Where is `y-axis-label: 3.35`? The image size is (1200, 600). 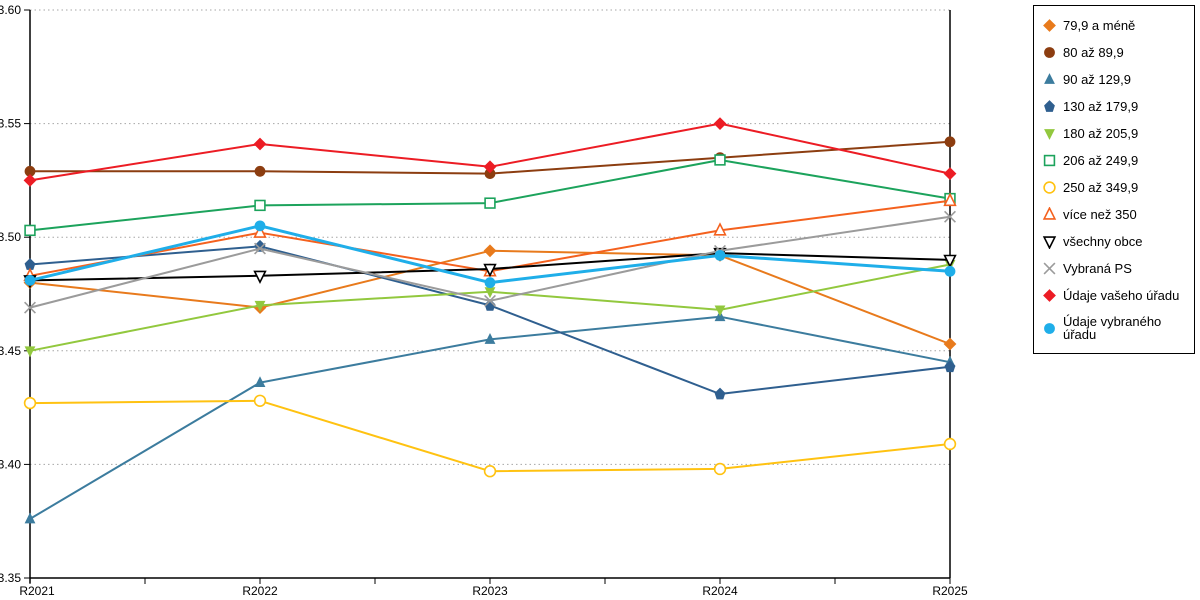
y-axis-label: 3.35 is located at coordinates (10, 578).